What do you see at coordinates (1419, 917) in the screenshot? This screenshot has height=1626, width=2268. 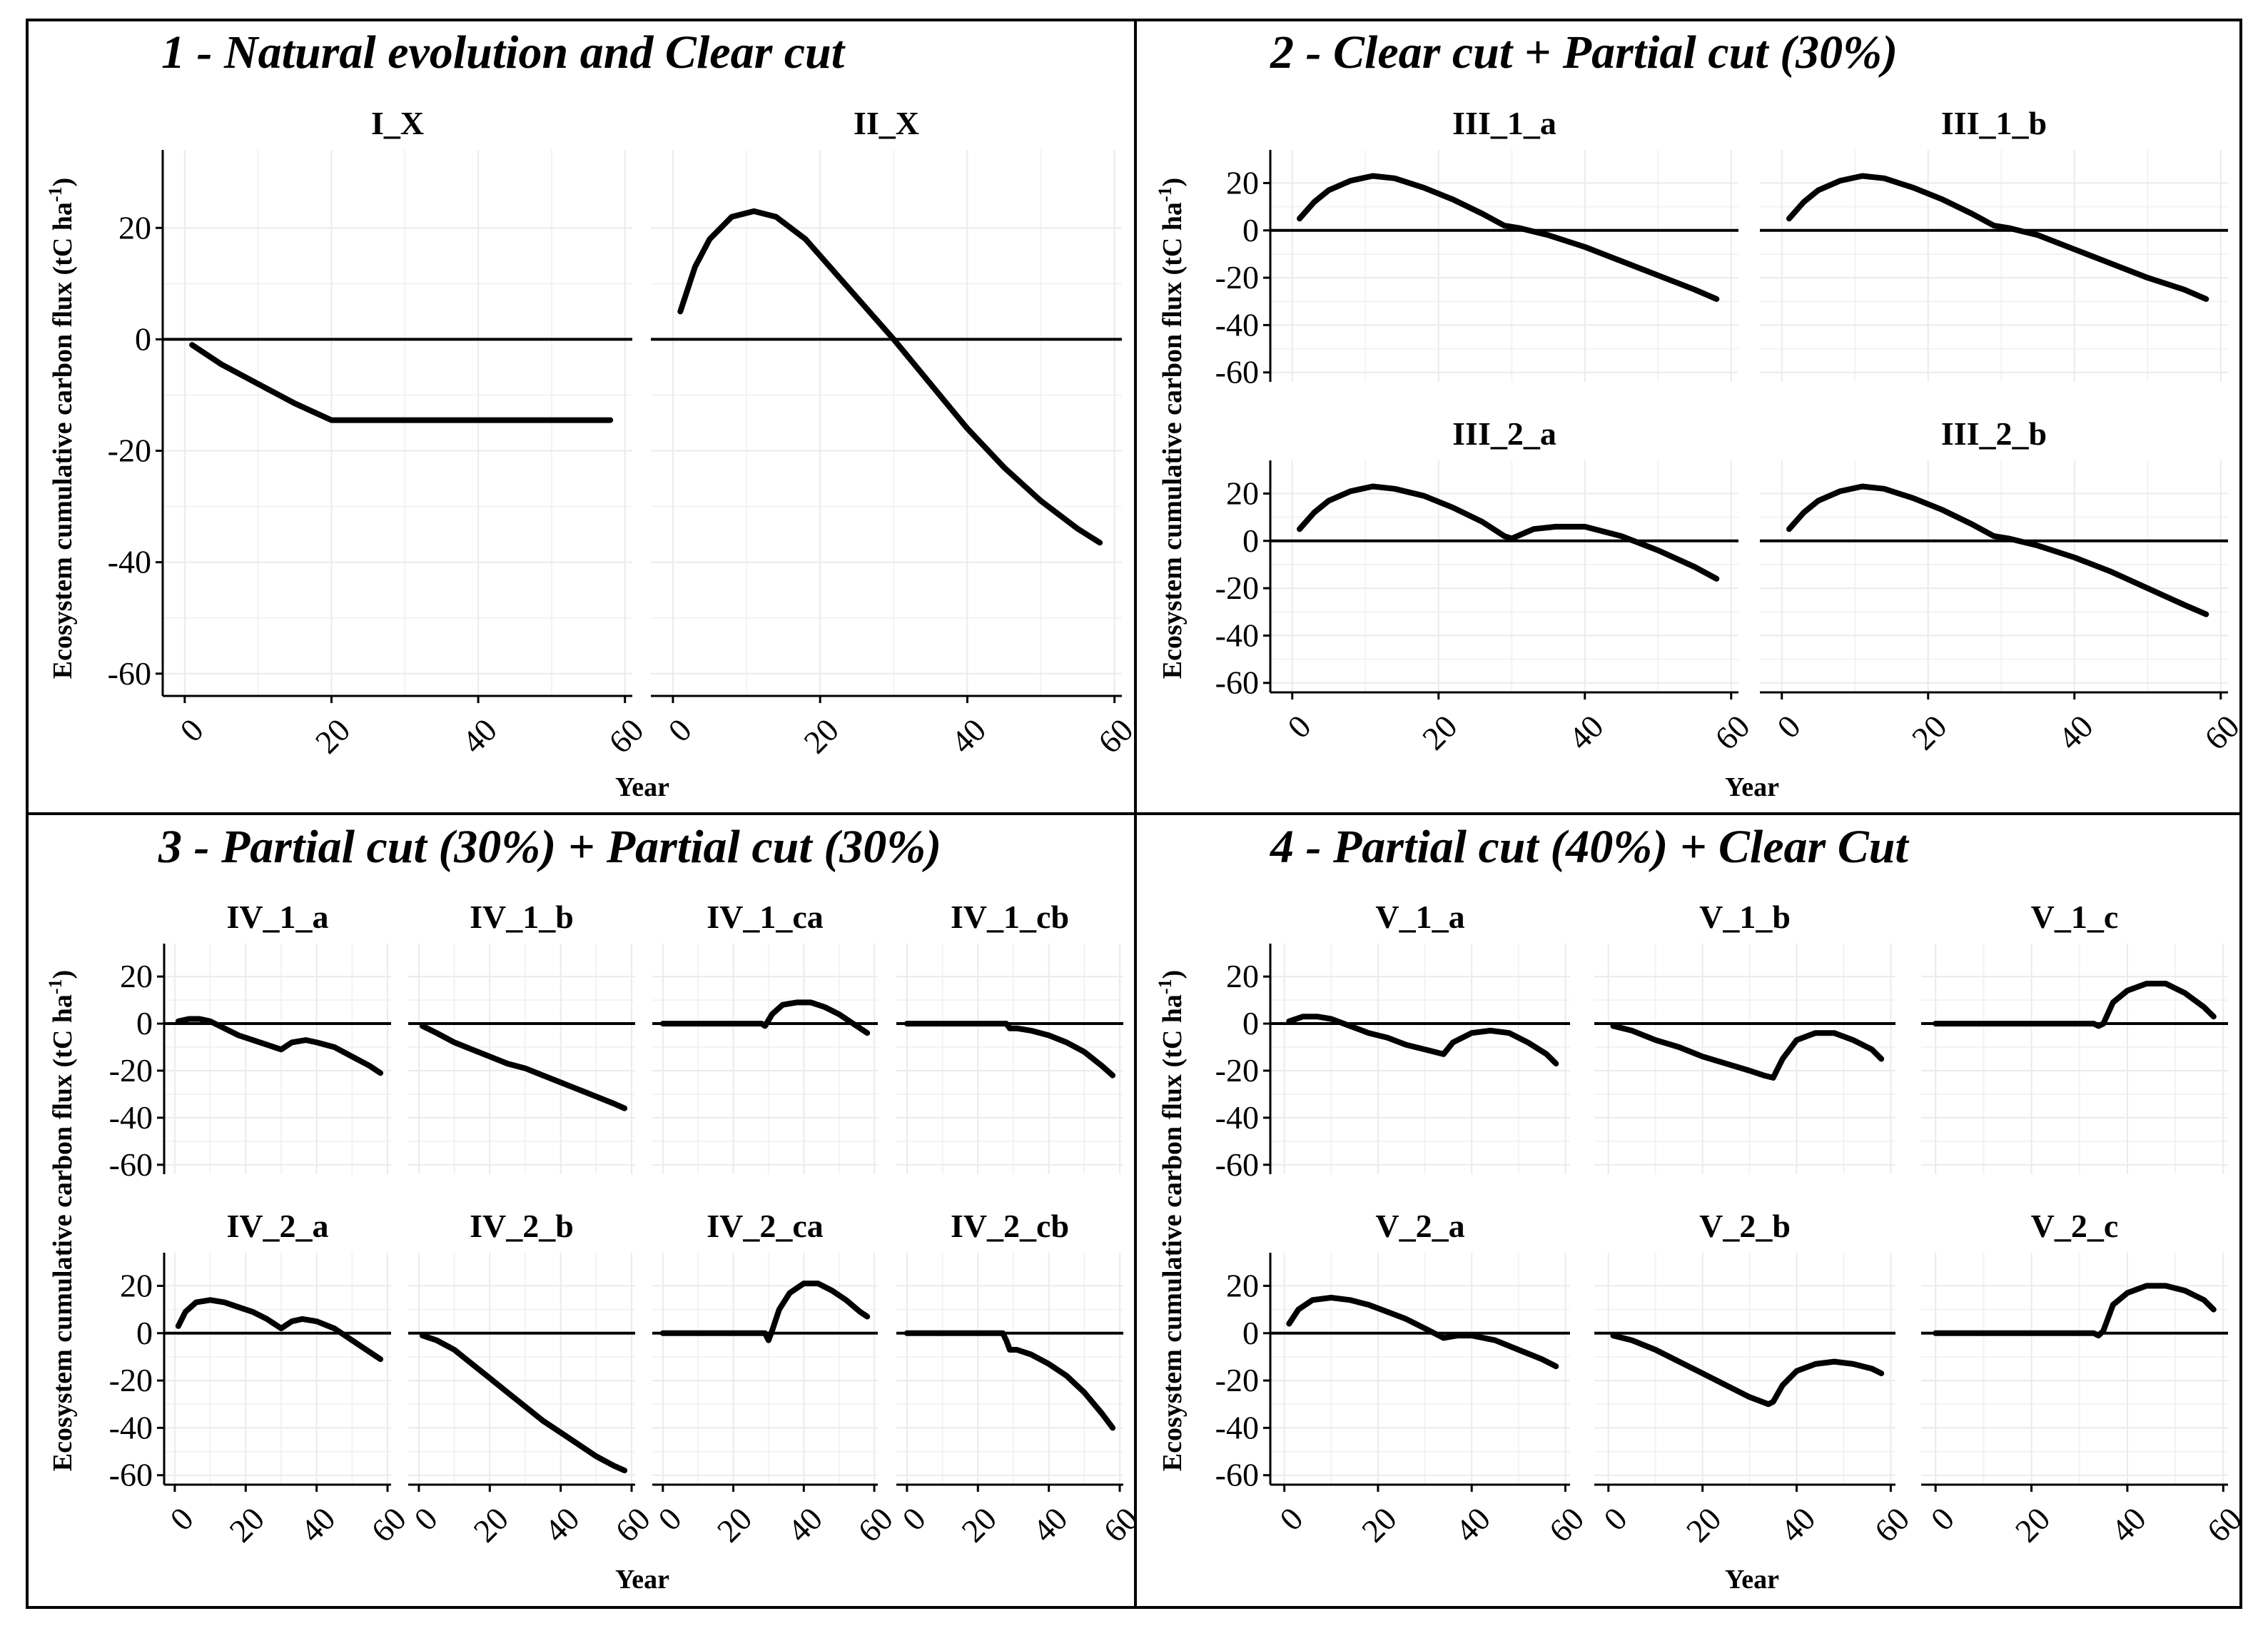 I see `panel-title: V_1_a` at bounding box center [1419, 917].